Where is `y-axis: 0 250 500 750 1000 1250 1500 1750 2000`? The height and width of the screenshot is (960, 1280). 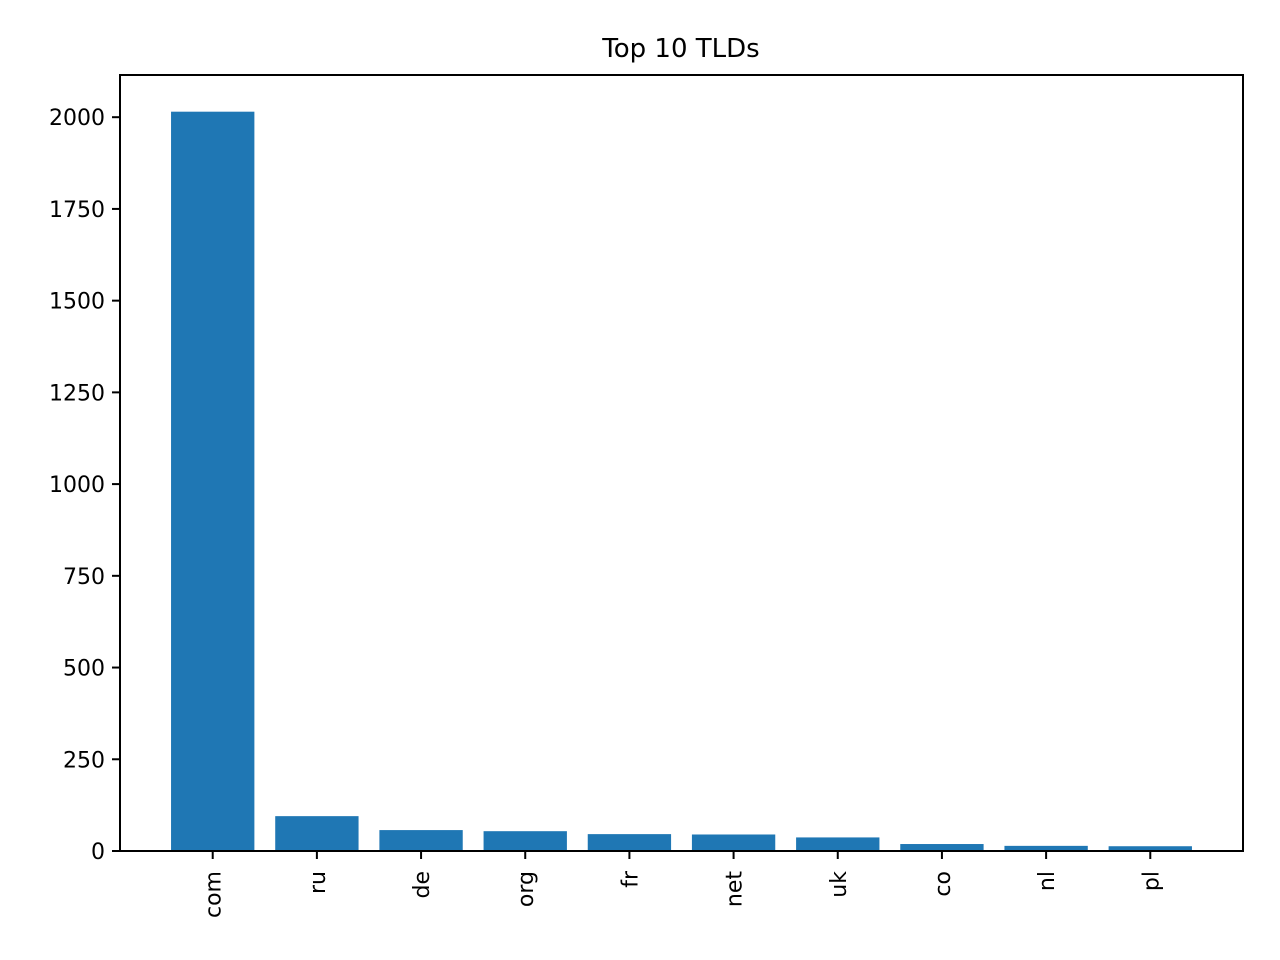 y-axis: 0 250 500 750 1000 1250 1500 1750 2000 is located at coordinates (84, 485).